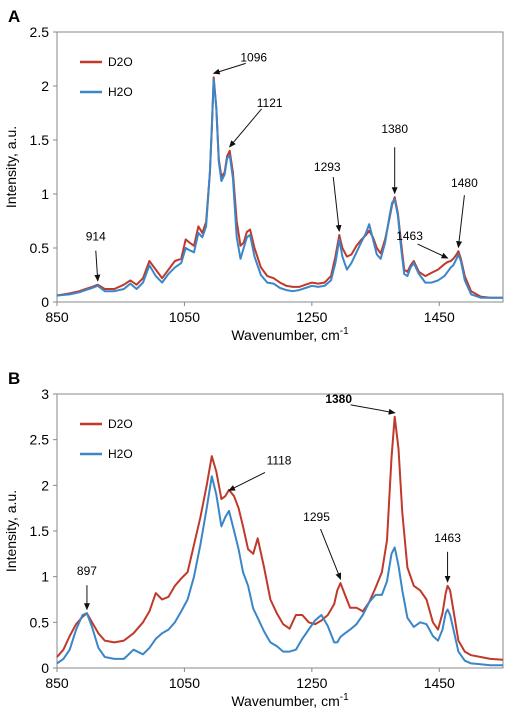  Describe the element at coordinates (14, 16) in the screenshot. I see `panel-letter: A` at that location.